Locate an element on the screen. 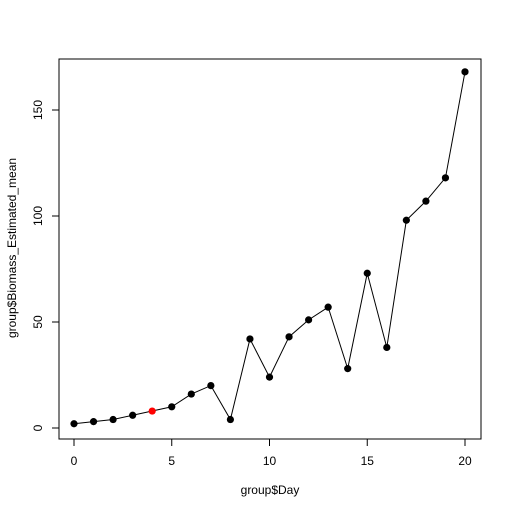  x-tick-label: 20 is located at coordinates (465, 461).